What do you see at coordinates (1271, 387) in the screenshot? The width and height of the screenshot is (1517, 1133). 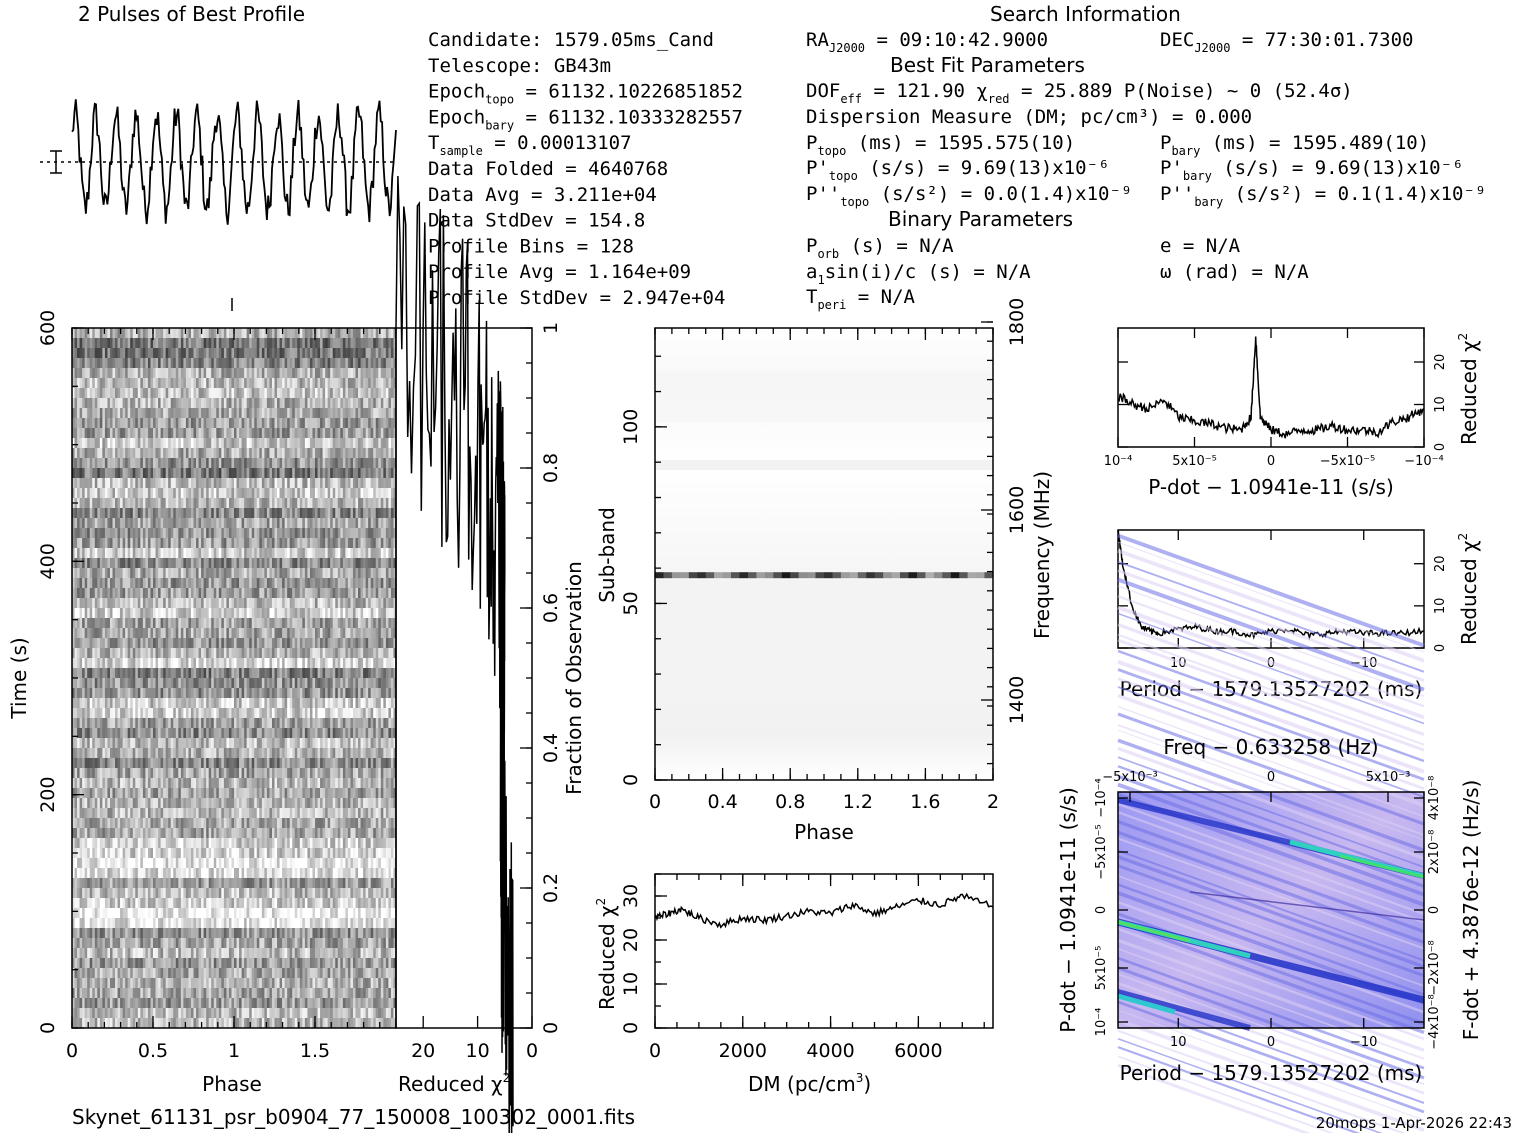 I see `pdot-chi2-line` at bounding box center [1271, 387].